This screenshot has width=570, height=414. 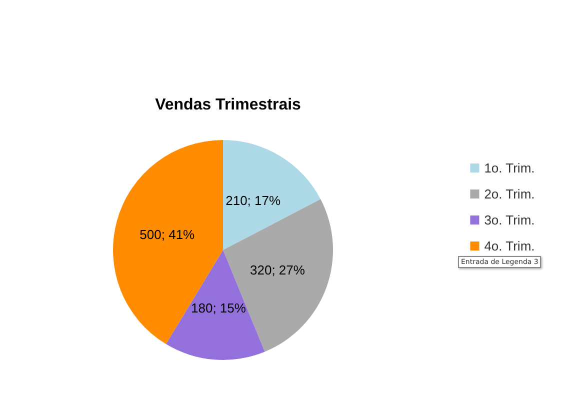 What do you see at coordinates (253, 200) in the screenshot?
I see `data-label: 210; 17%` at bounding box center [253, 200].